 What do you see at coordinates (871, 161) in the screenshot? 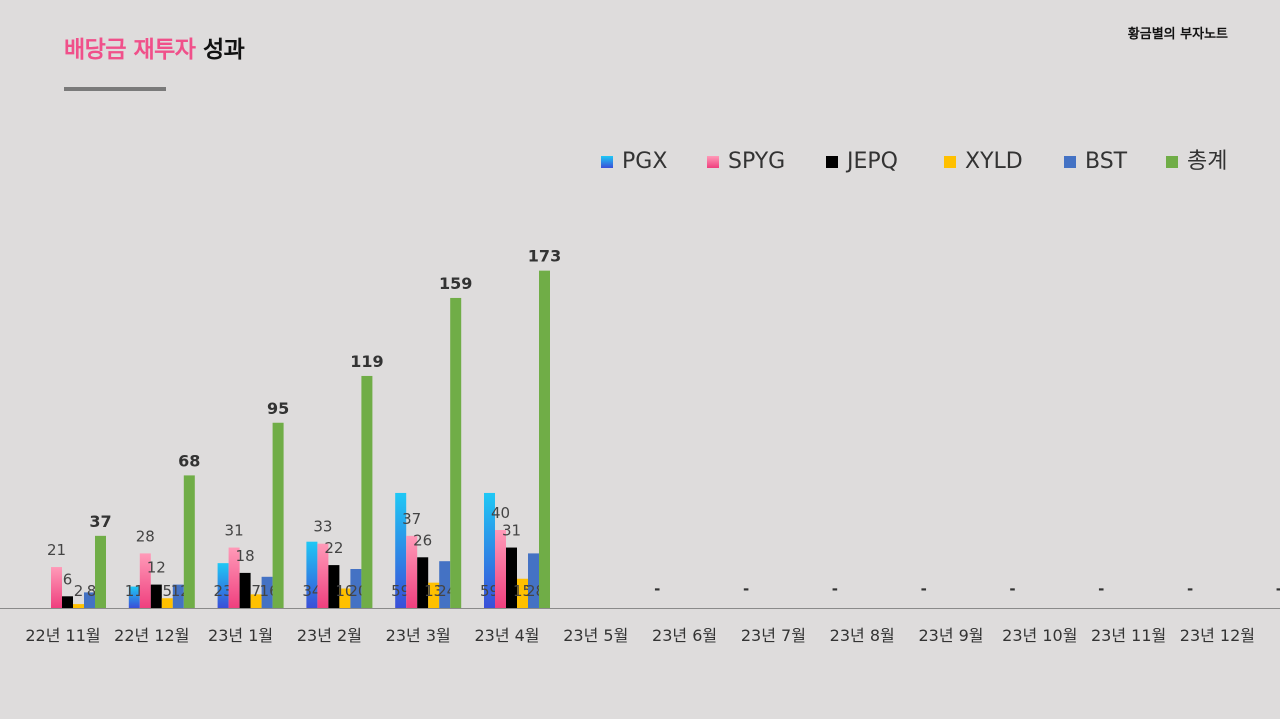
I see `legend-label: JEPQ` at bounding box center [871, 161].